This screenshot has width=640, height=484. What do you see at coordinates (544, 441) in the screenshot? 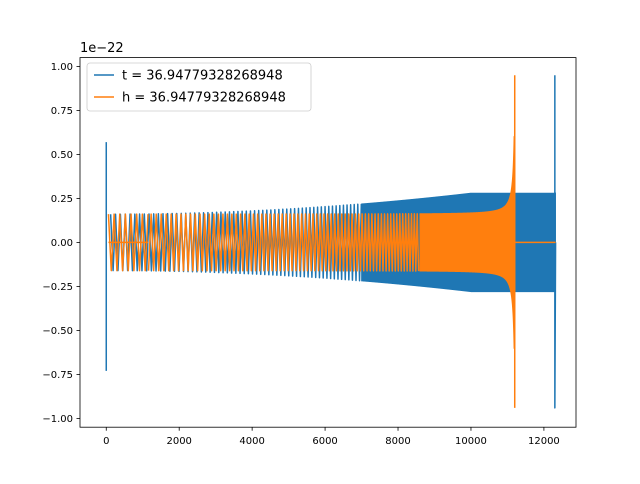
I see `x-tick-label: 12000` at bounding box center [544, 441].